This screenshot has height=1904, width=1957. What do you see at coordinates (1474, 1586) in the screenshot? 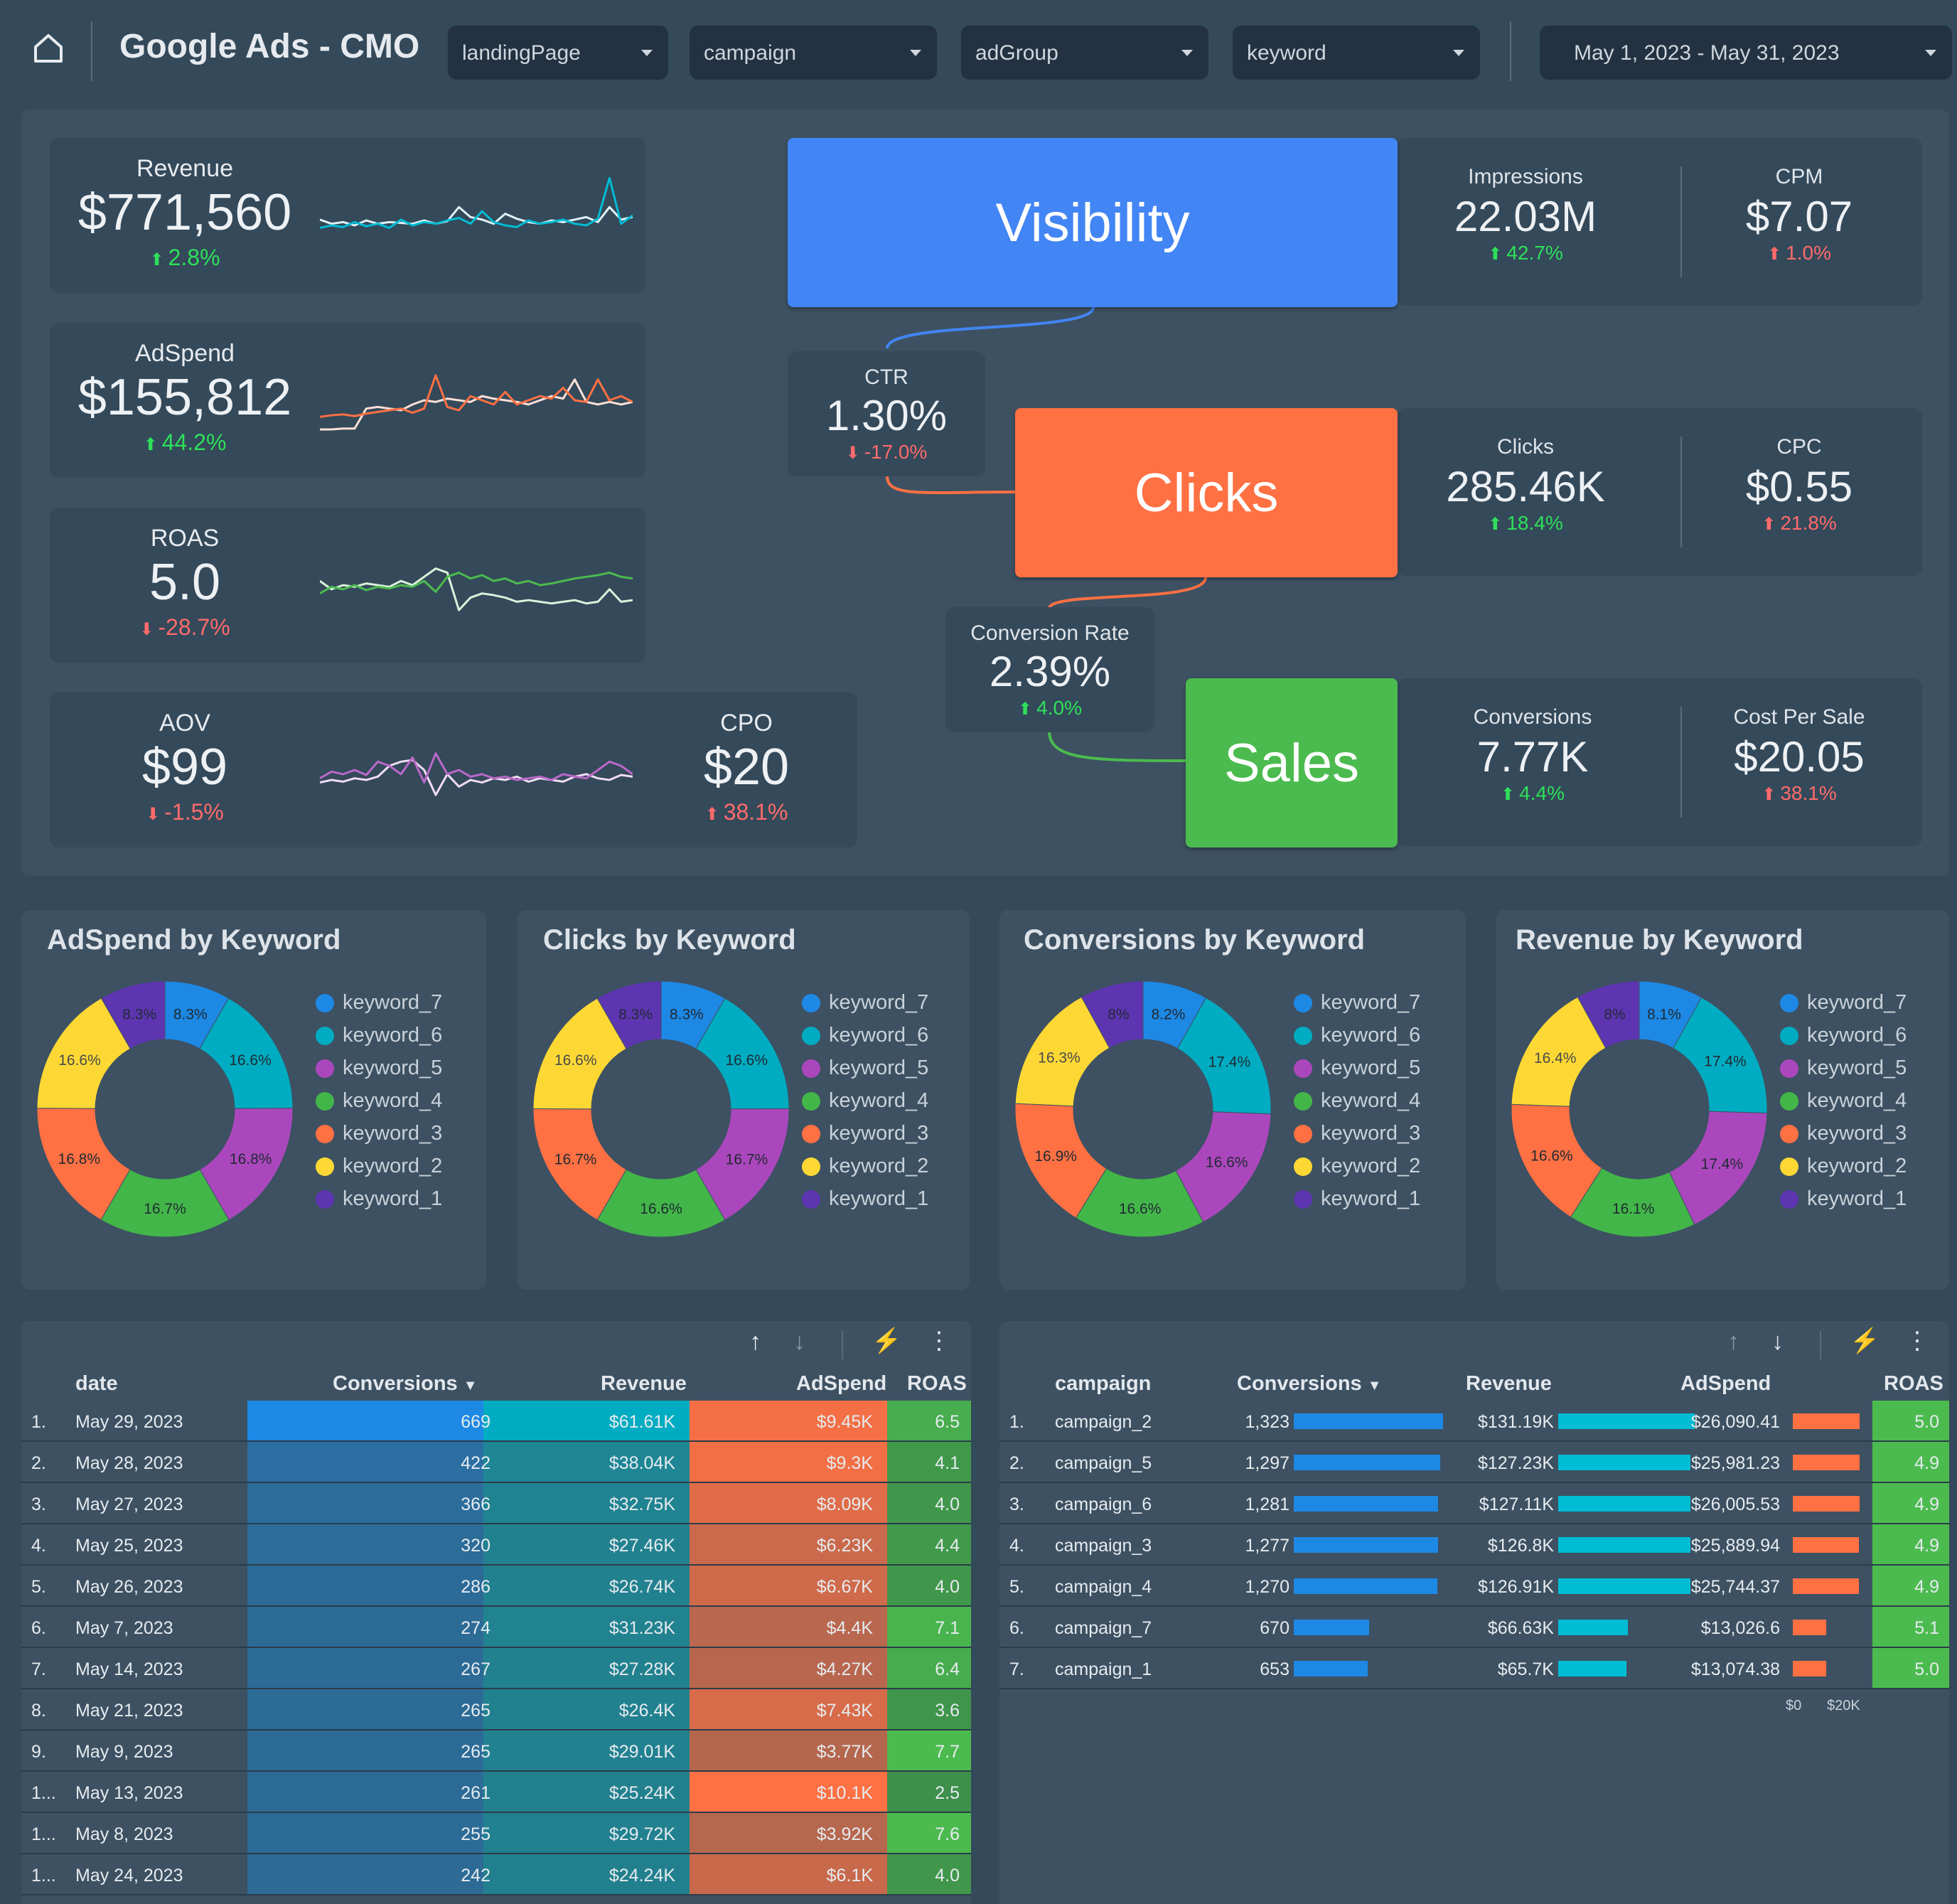
I see `table-row: 5. campaign_4 1,270 $126.91K $25,744.37 4.9` at bounding box center [1474, 1586].